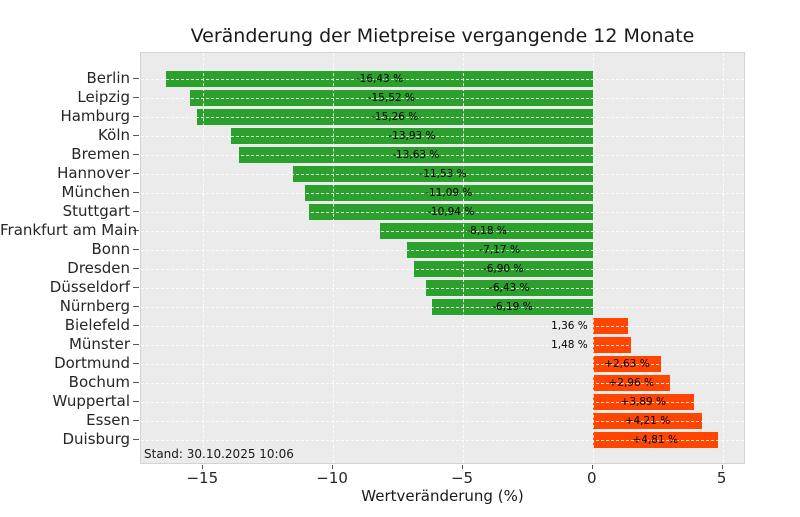 This screenshot has height=517, width=800. I want to click on bar-value-label: -13,63 %, so click(416, 155).